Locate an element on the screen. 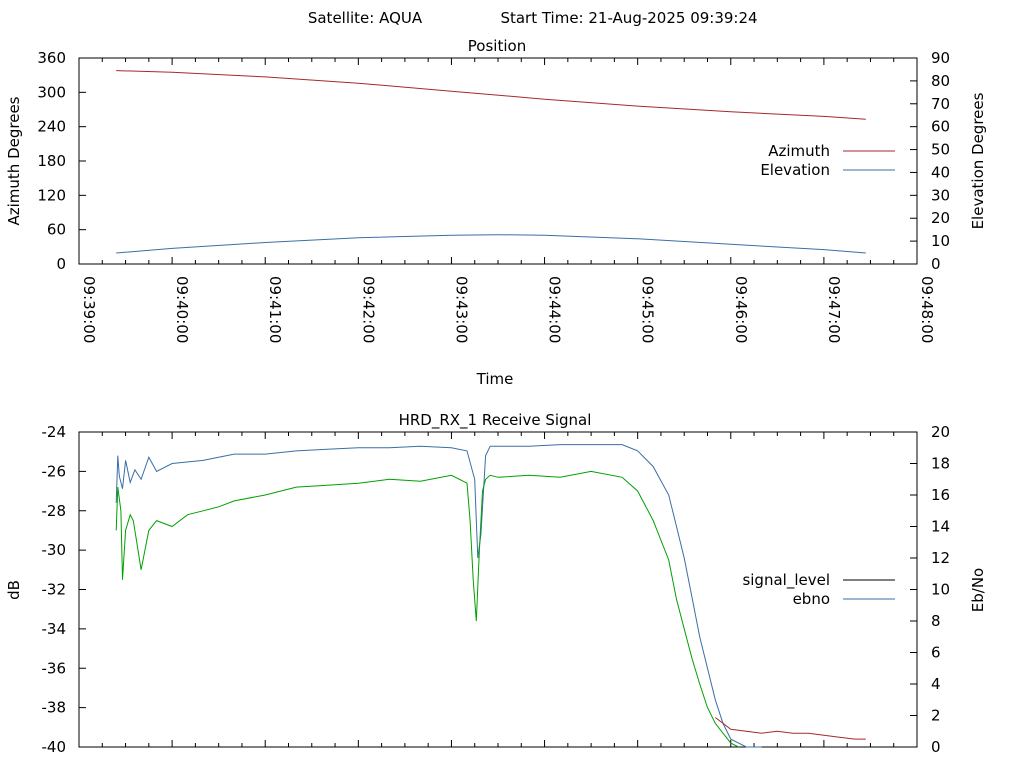 The width and height of the screenshot is (1024, 768). position-y2-tick-label: 40 is located at coordinates (940, 172).